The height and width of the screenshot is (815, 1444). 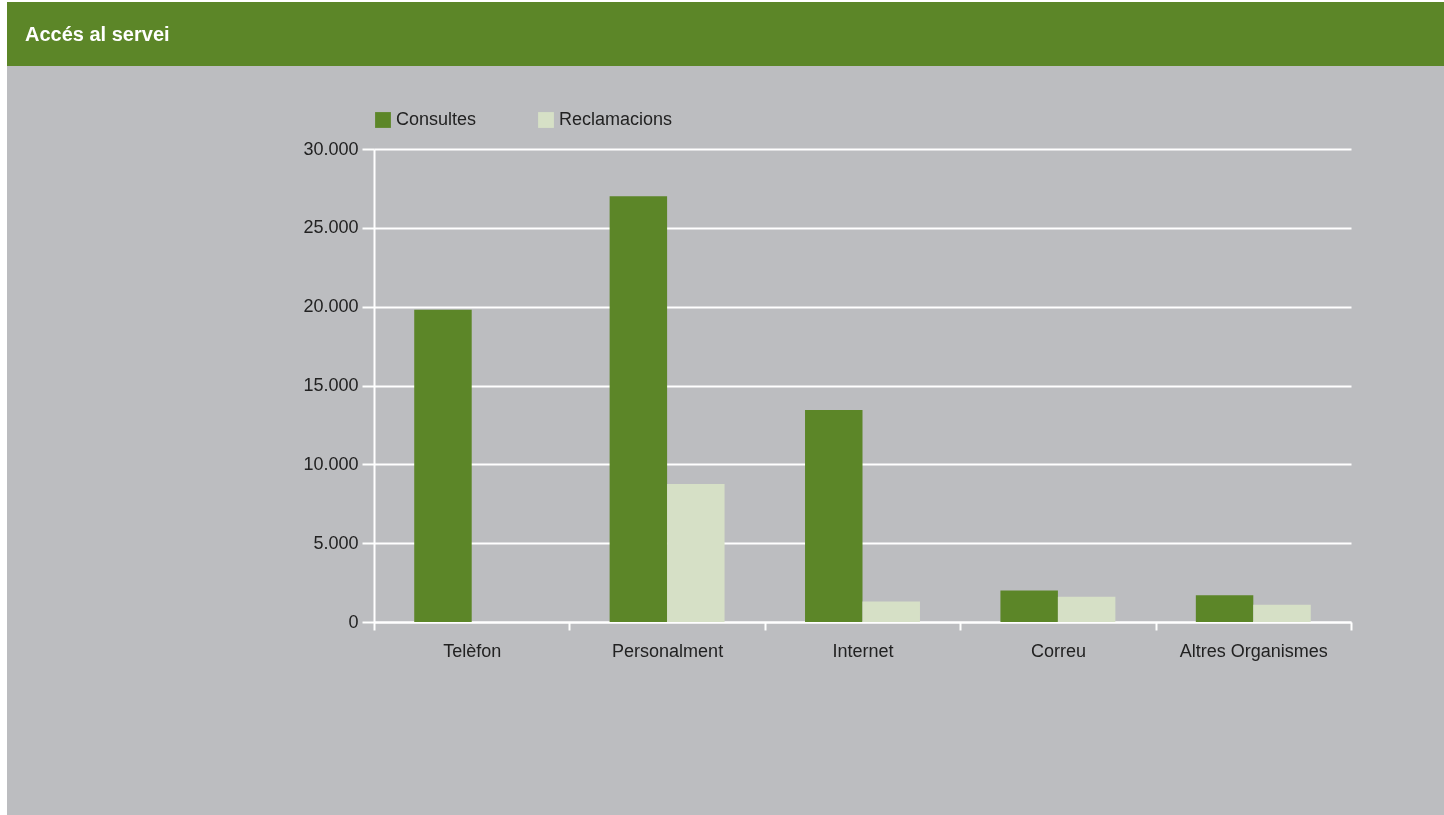 What do you see at coordinates (331, 227) in the screenshot?
I see `y-tick-label: 25.000` at bounding box center [331, 227].